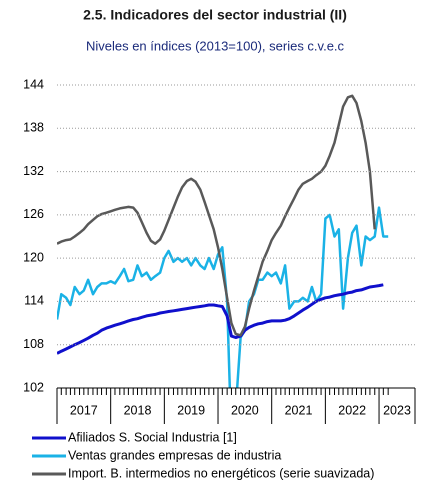 The width and height of the screenshot is (430, 486). I want to click on y-tick-label: 126, so click(33, 214).